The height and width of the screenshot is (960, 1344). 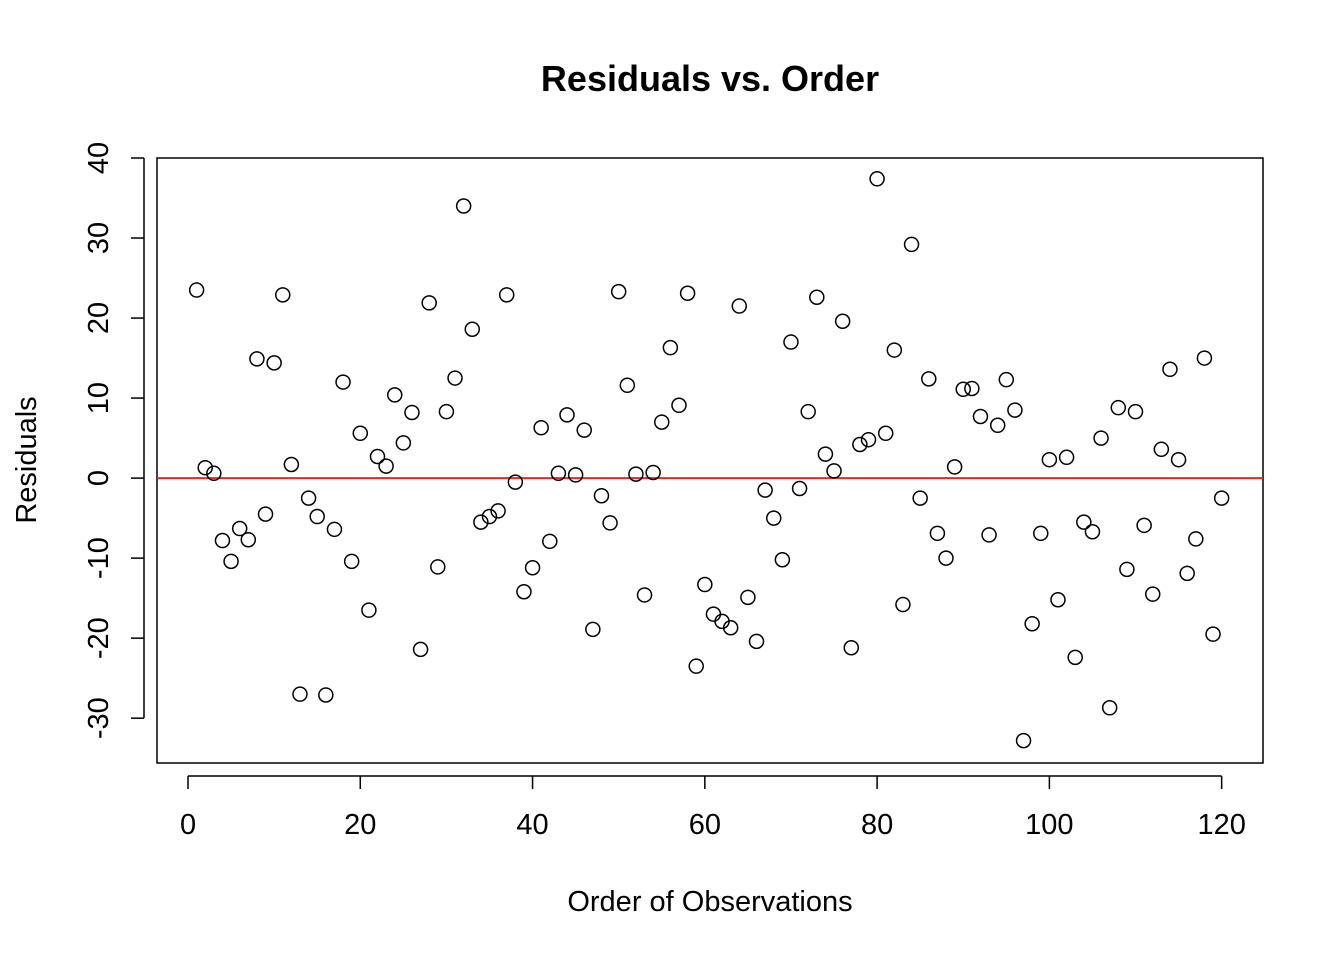 I want to click on y-tick-label: 20, so click(x=99, y=318).